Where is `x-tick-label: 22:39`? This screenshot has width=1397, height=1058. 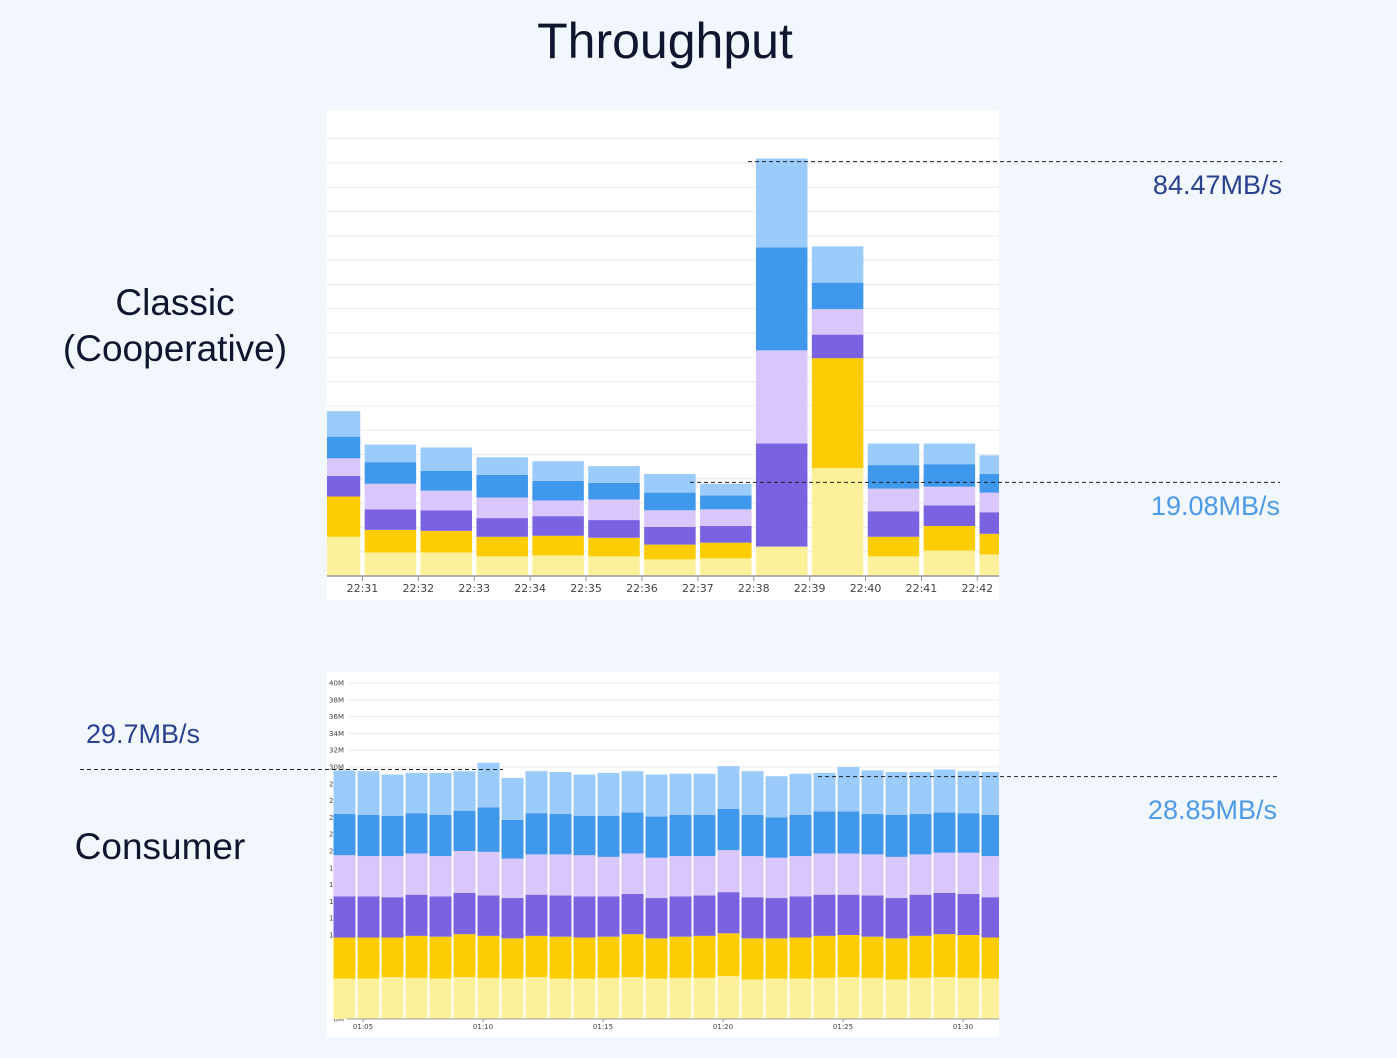 x-tick-label: 22:39 is located at coordinates (810, 588).